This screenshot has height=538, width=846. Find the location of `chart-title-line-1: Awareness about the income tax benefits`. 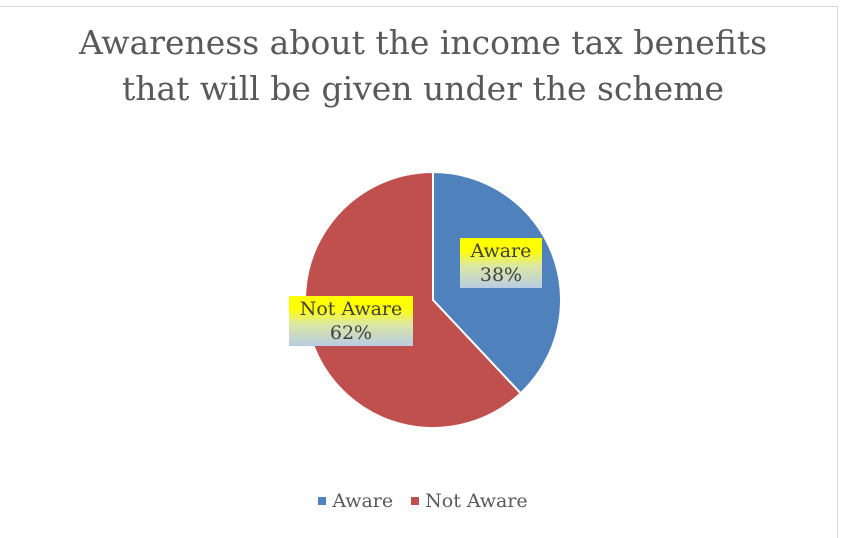

chart-title-line-1: Awareness about the income tax benefits is located at coordinates (423, 42).